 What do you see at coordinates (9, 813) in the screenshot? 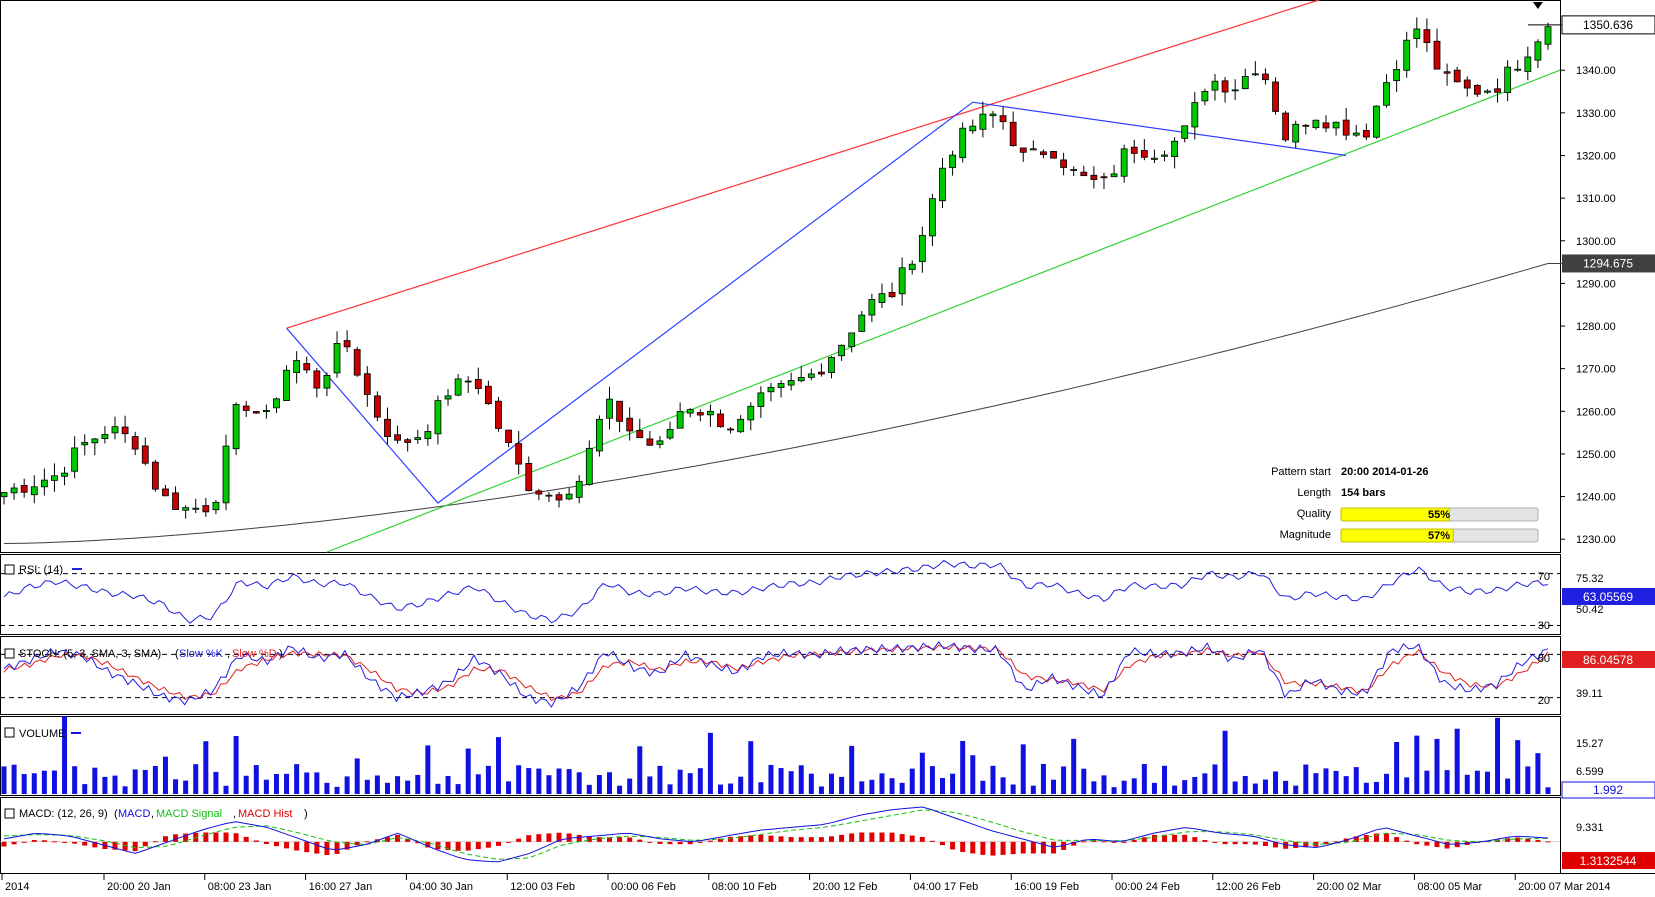
I see `macd-collapse-box` at bounding box center [9, 813].